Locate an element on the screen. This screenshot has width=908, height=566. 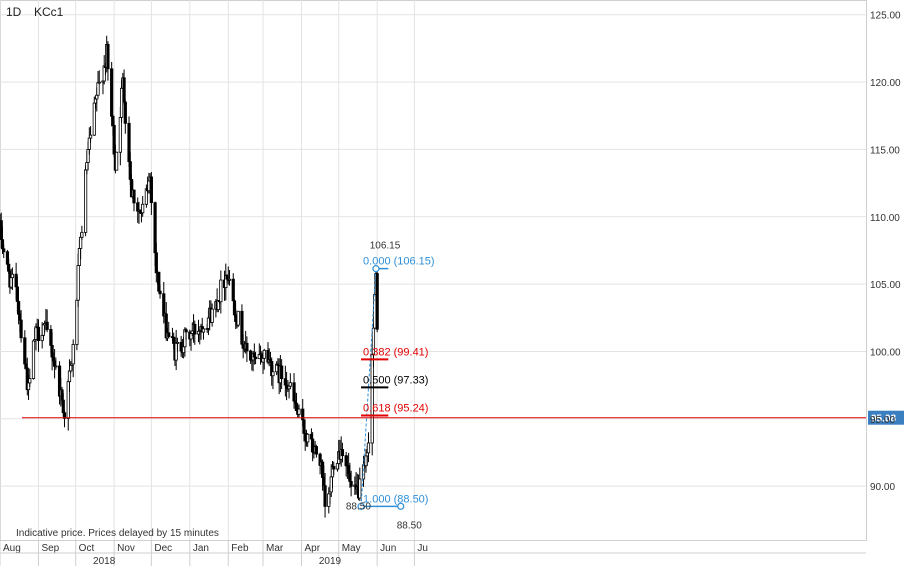
x-tick-label: Sep is located at coordinates (50, 548).